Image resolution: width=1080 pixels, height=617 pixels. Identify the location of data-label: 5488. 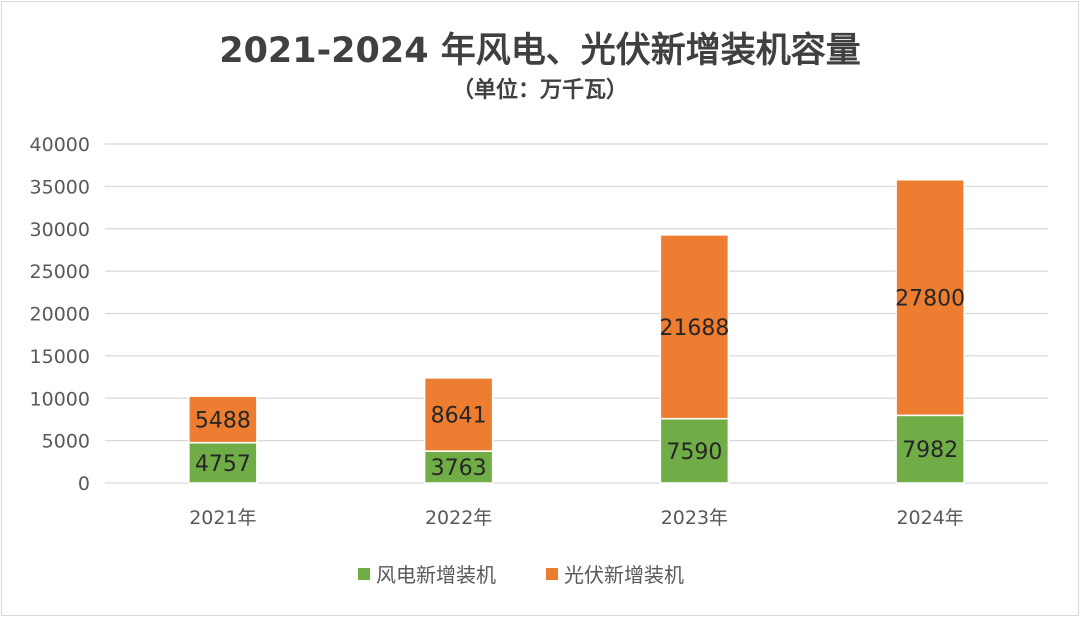
(223, 420).